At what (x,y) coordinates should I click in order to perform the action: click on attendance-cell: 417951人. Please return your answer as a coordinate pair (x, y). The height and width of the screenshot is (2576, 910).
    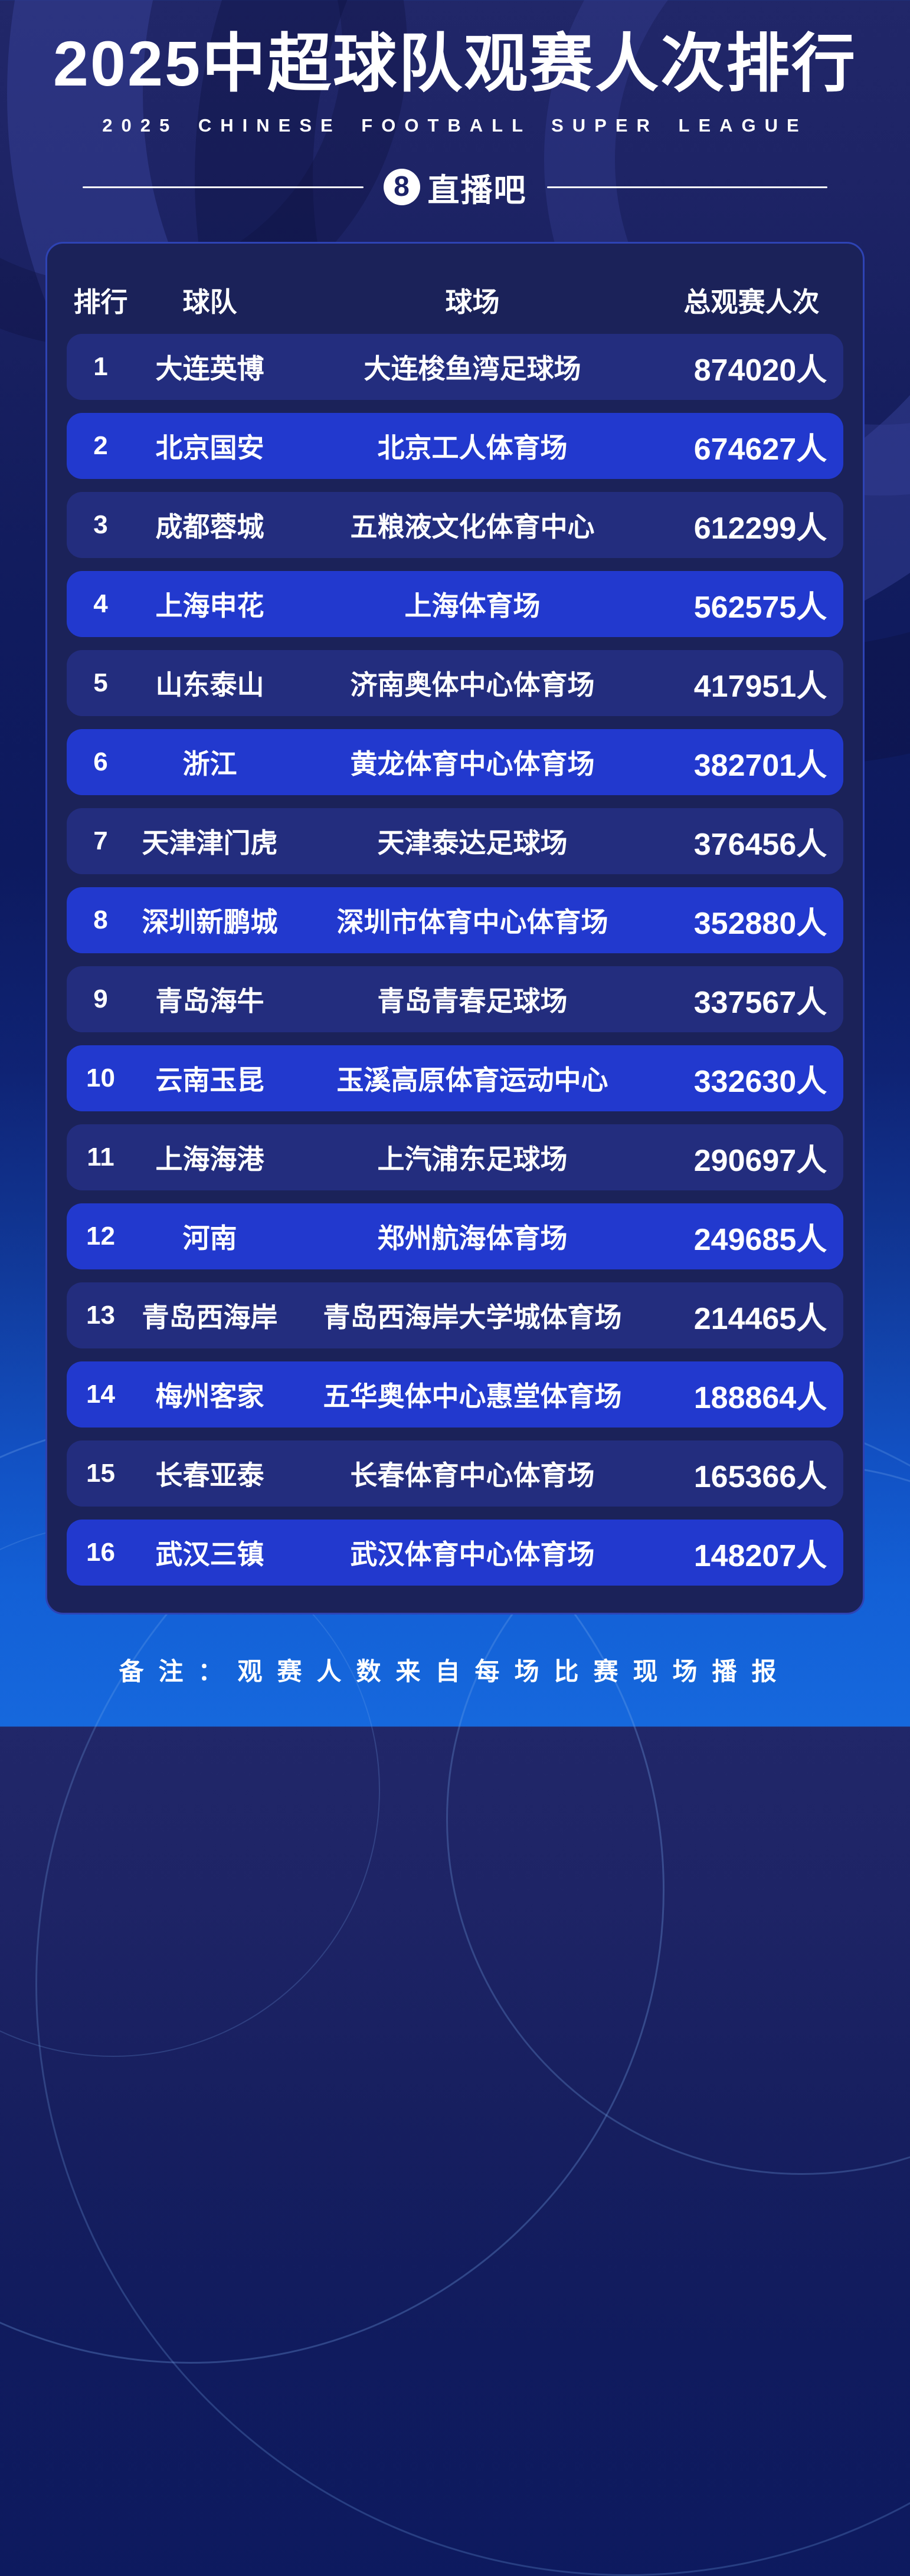
    Looking at the image, I should click on (760, 686).